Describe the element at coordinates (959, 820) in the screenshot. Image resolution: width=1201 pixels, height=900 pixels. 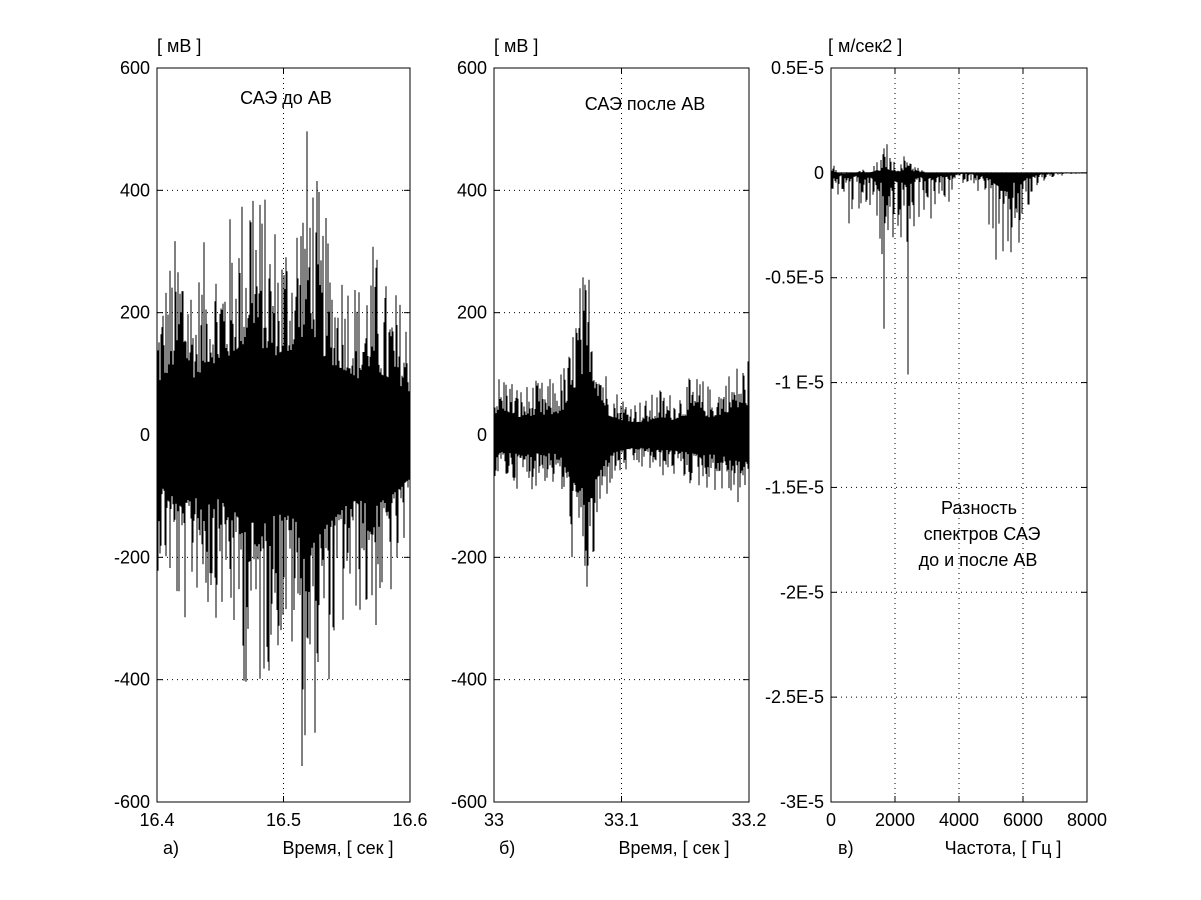
I see `x-tick-label: 4000` at that location.